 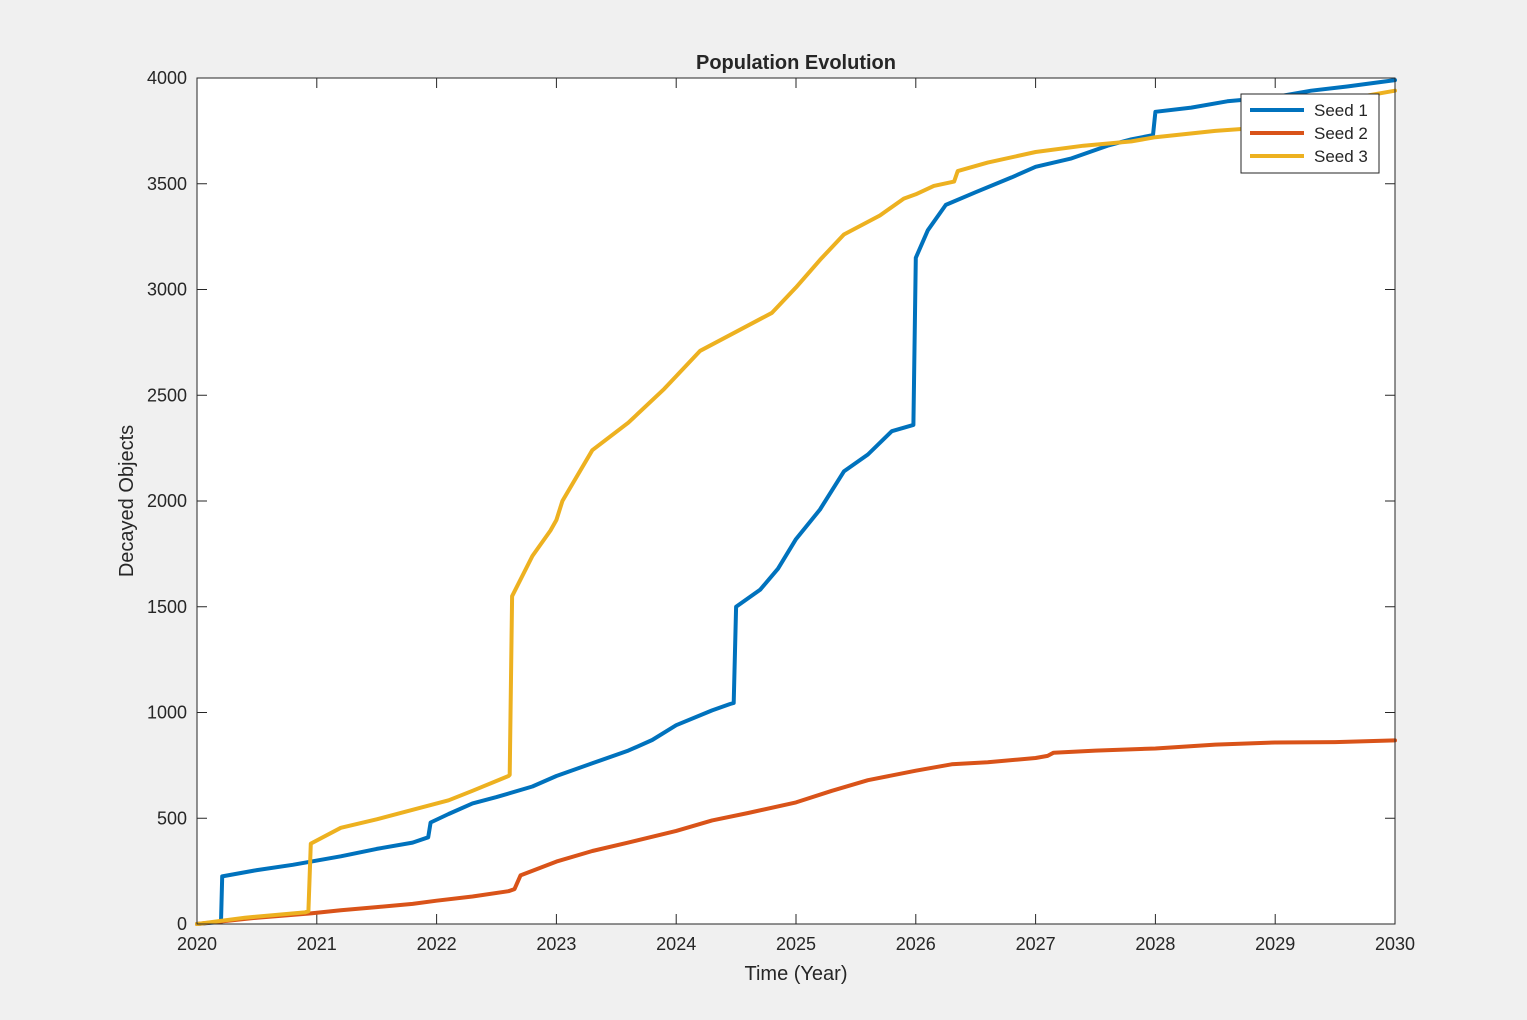 I want to click on y-tick-label: 2500, so click(x=167, y=395).